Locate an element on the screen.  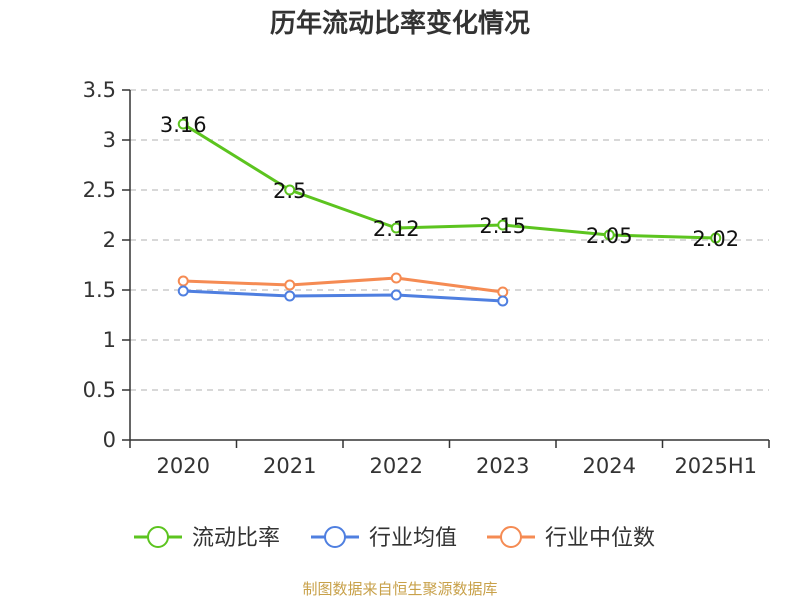
y-tick-label: 0.5 is located at coordinates (99, 390).